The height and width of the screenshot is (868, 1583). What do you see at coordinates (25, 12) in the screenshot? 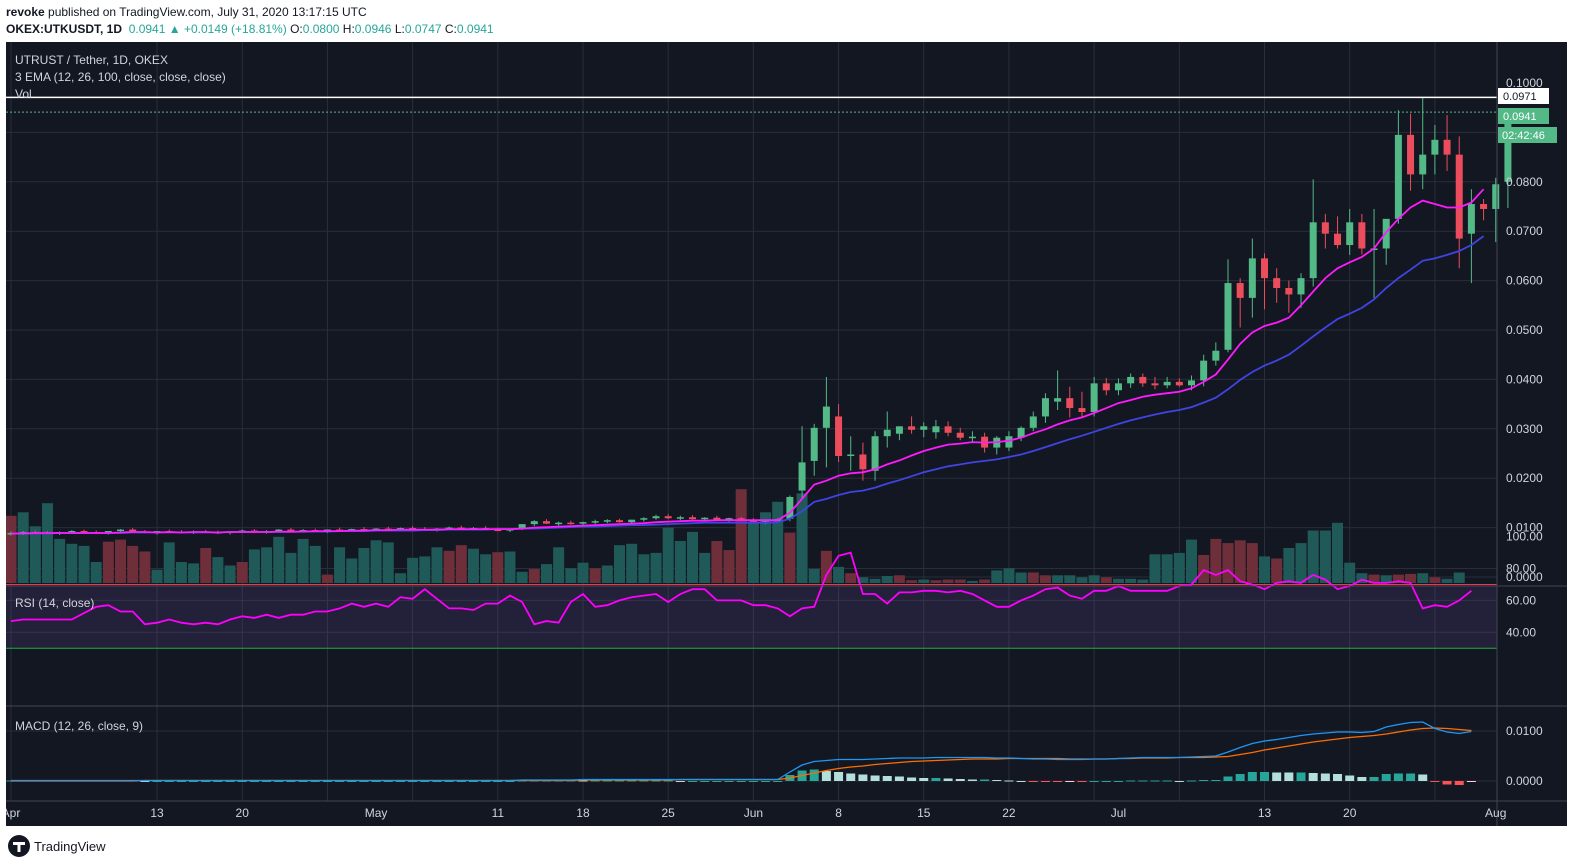
I see `author-name: revoke` at bounding box center [25, 12].